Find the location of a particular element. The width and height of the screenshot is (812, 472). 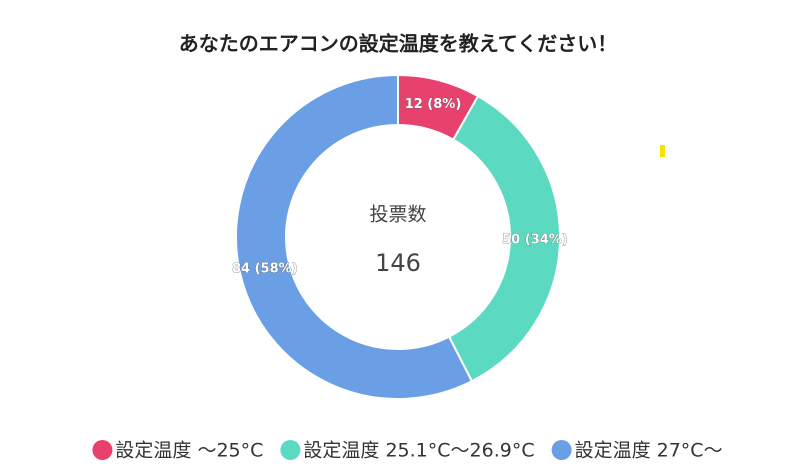

data-label: 12 (8%) is located at coordinates (433, 104).